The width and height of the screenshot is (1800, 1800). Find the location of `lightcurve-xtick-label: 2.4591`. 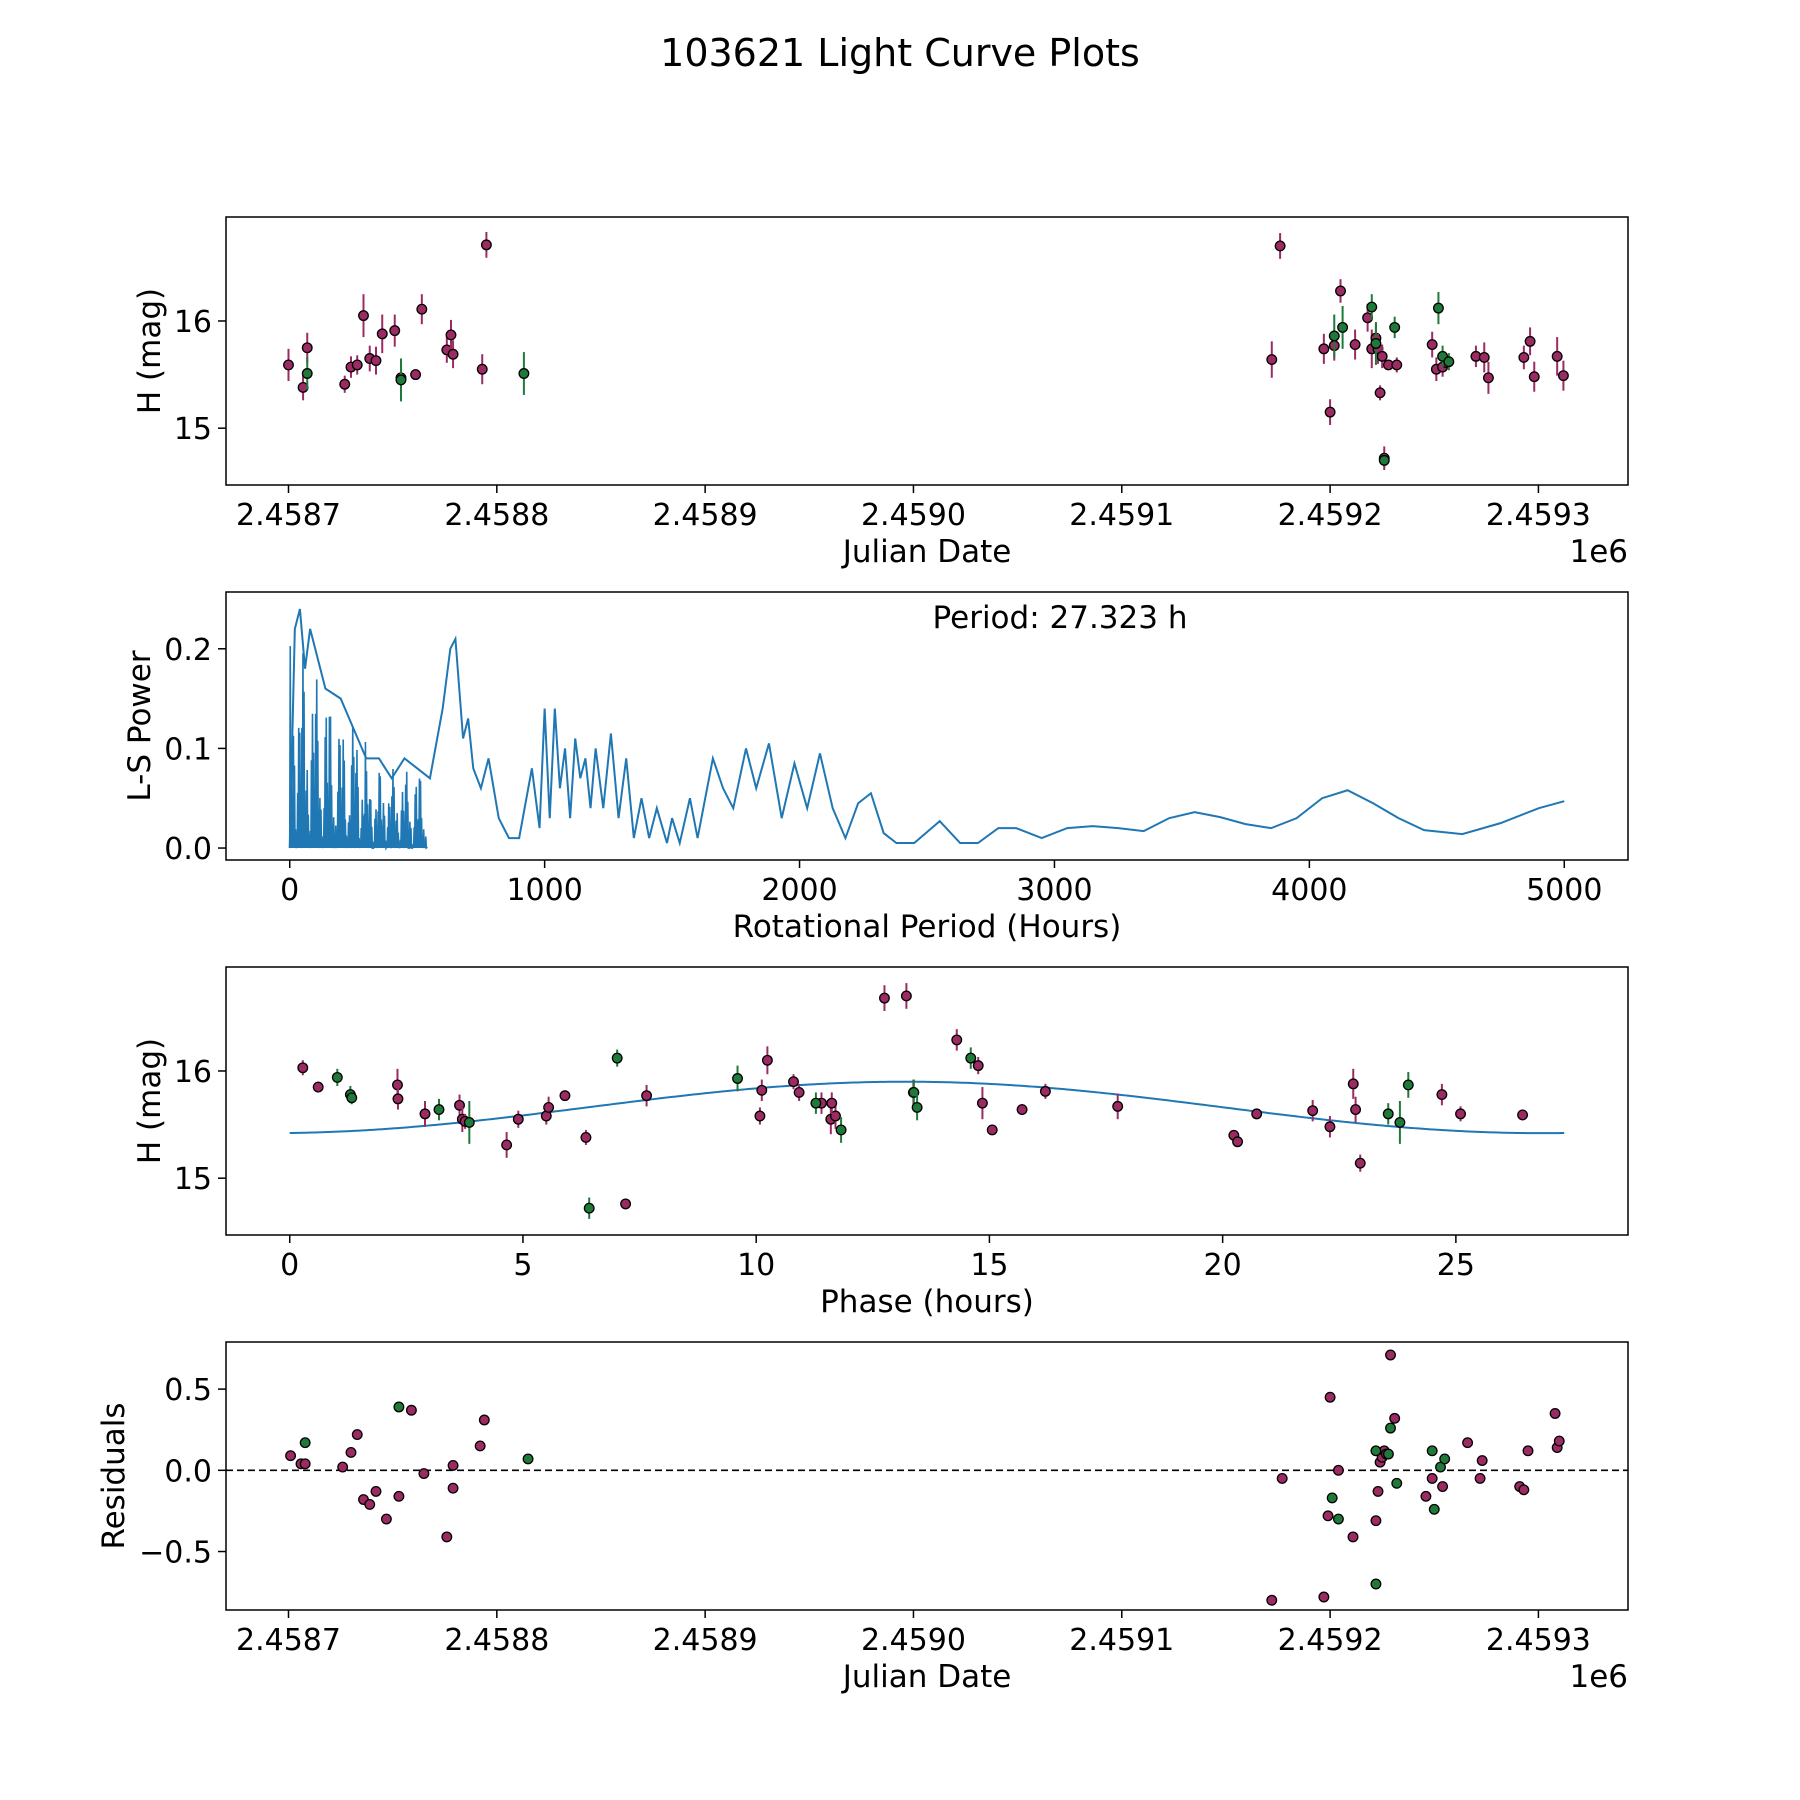

lightcurve-xtick-label: 2.4591 is located at coordinates (1121, 515).